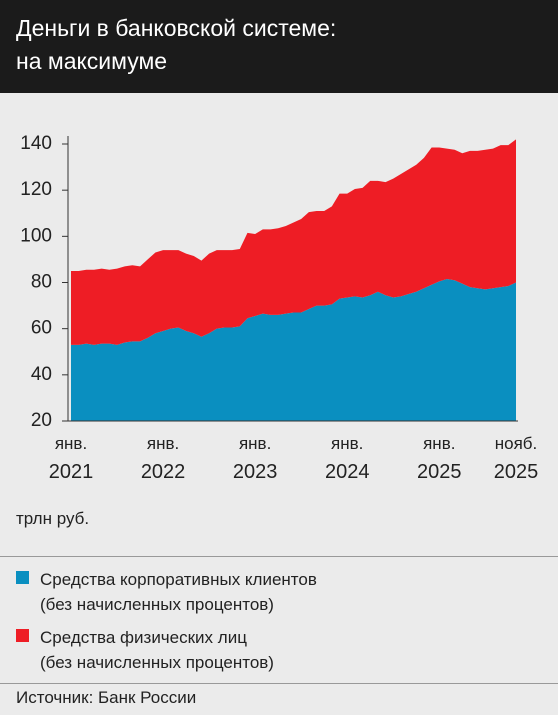 The width and height of the screenshot is (558, 715). What do you see at coordinates (41, 374) in the screenshot?
I see `y-tick-label: 40` at bounding box center [41, 374].